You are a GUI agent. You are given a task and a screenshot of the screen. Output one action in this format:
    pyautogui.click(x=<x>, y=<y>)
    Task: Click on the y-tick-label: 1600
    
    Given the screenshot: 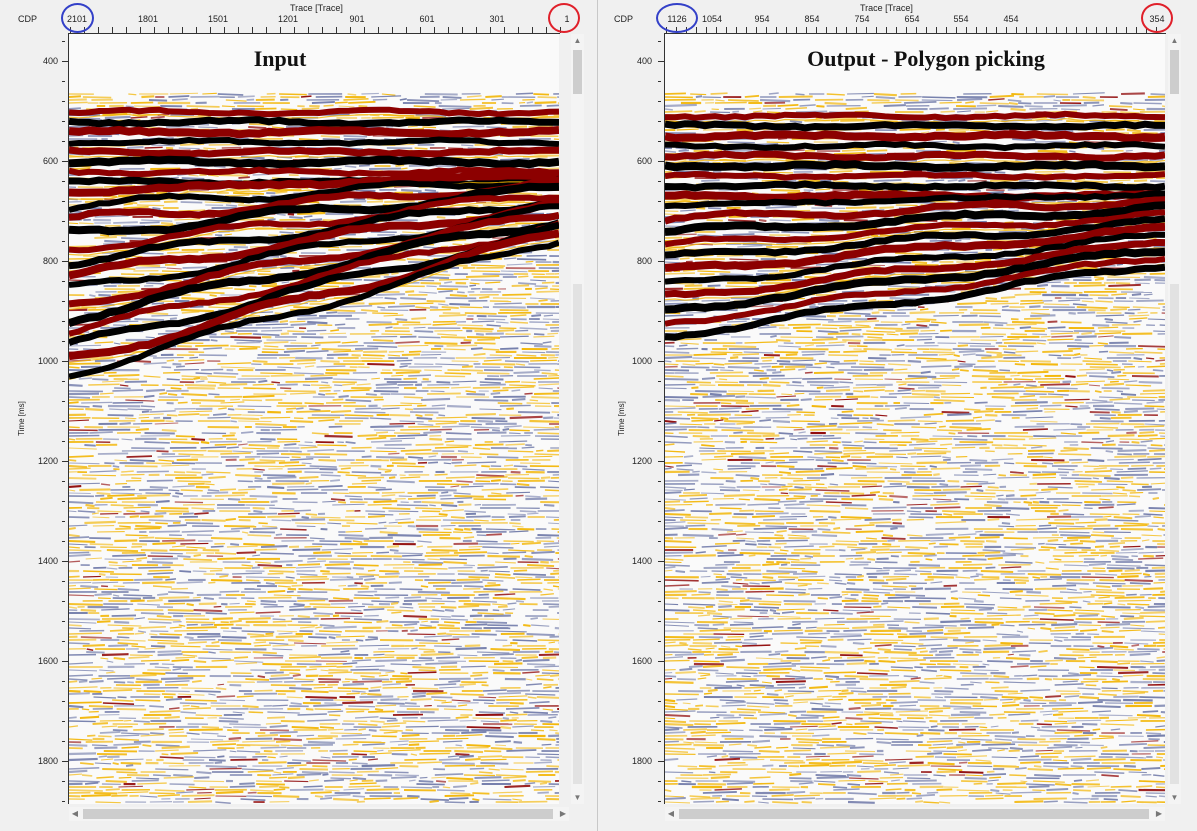 What is the action you would take?
    pyautogui.click(x=641, y=661)
    